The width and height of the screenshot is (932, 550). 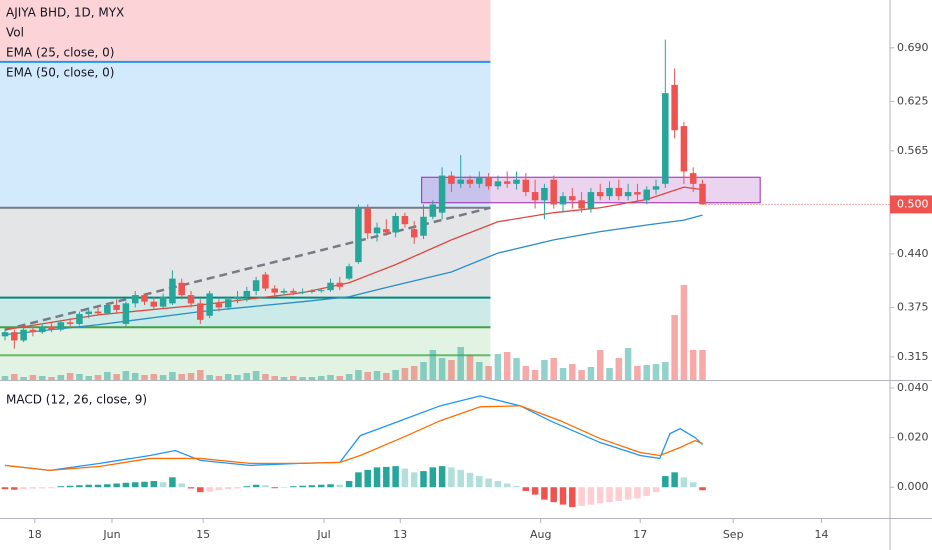 I want to click on x-tick-label: 17, so click(x=640, y=534).